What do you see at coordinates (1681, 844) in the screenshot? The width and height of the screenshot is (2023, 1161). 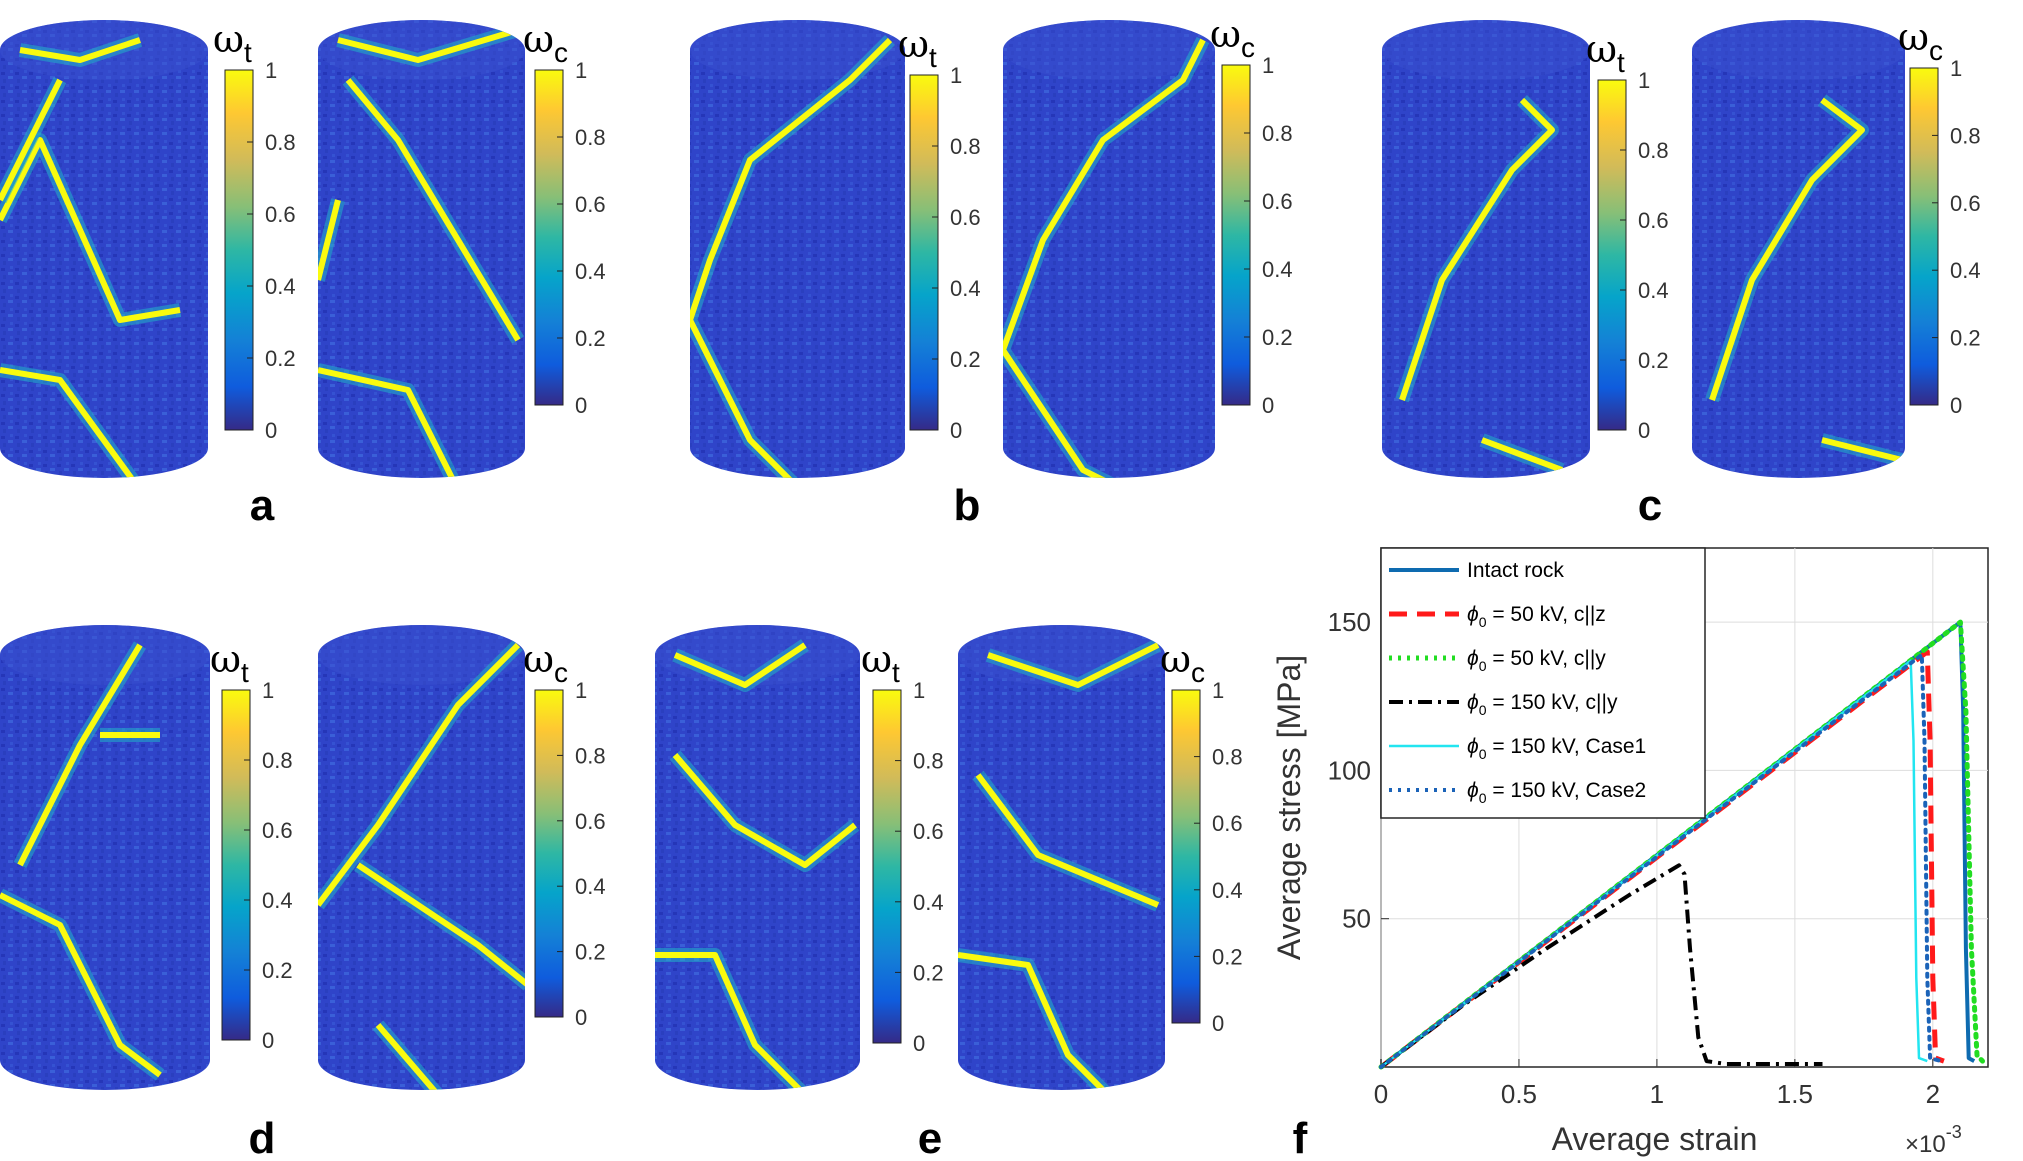 I see `series-line` at bounding box center [1681, 844].